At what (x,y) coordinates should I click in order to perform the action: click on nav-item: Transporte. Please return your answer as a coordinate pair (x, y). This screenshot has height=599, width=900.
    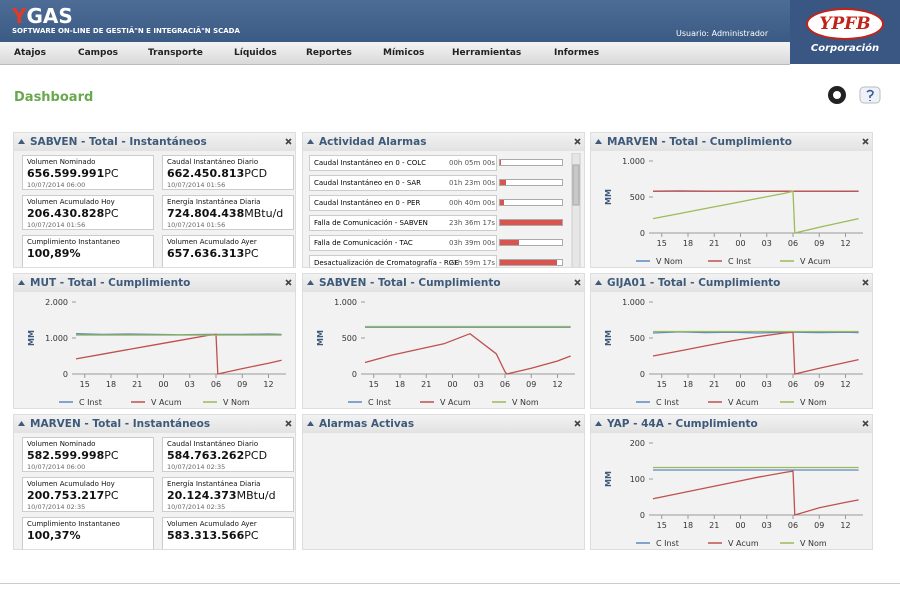
    Looking at the image, I should click on (175, 53).